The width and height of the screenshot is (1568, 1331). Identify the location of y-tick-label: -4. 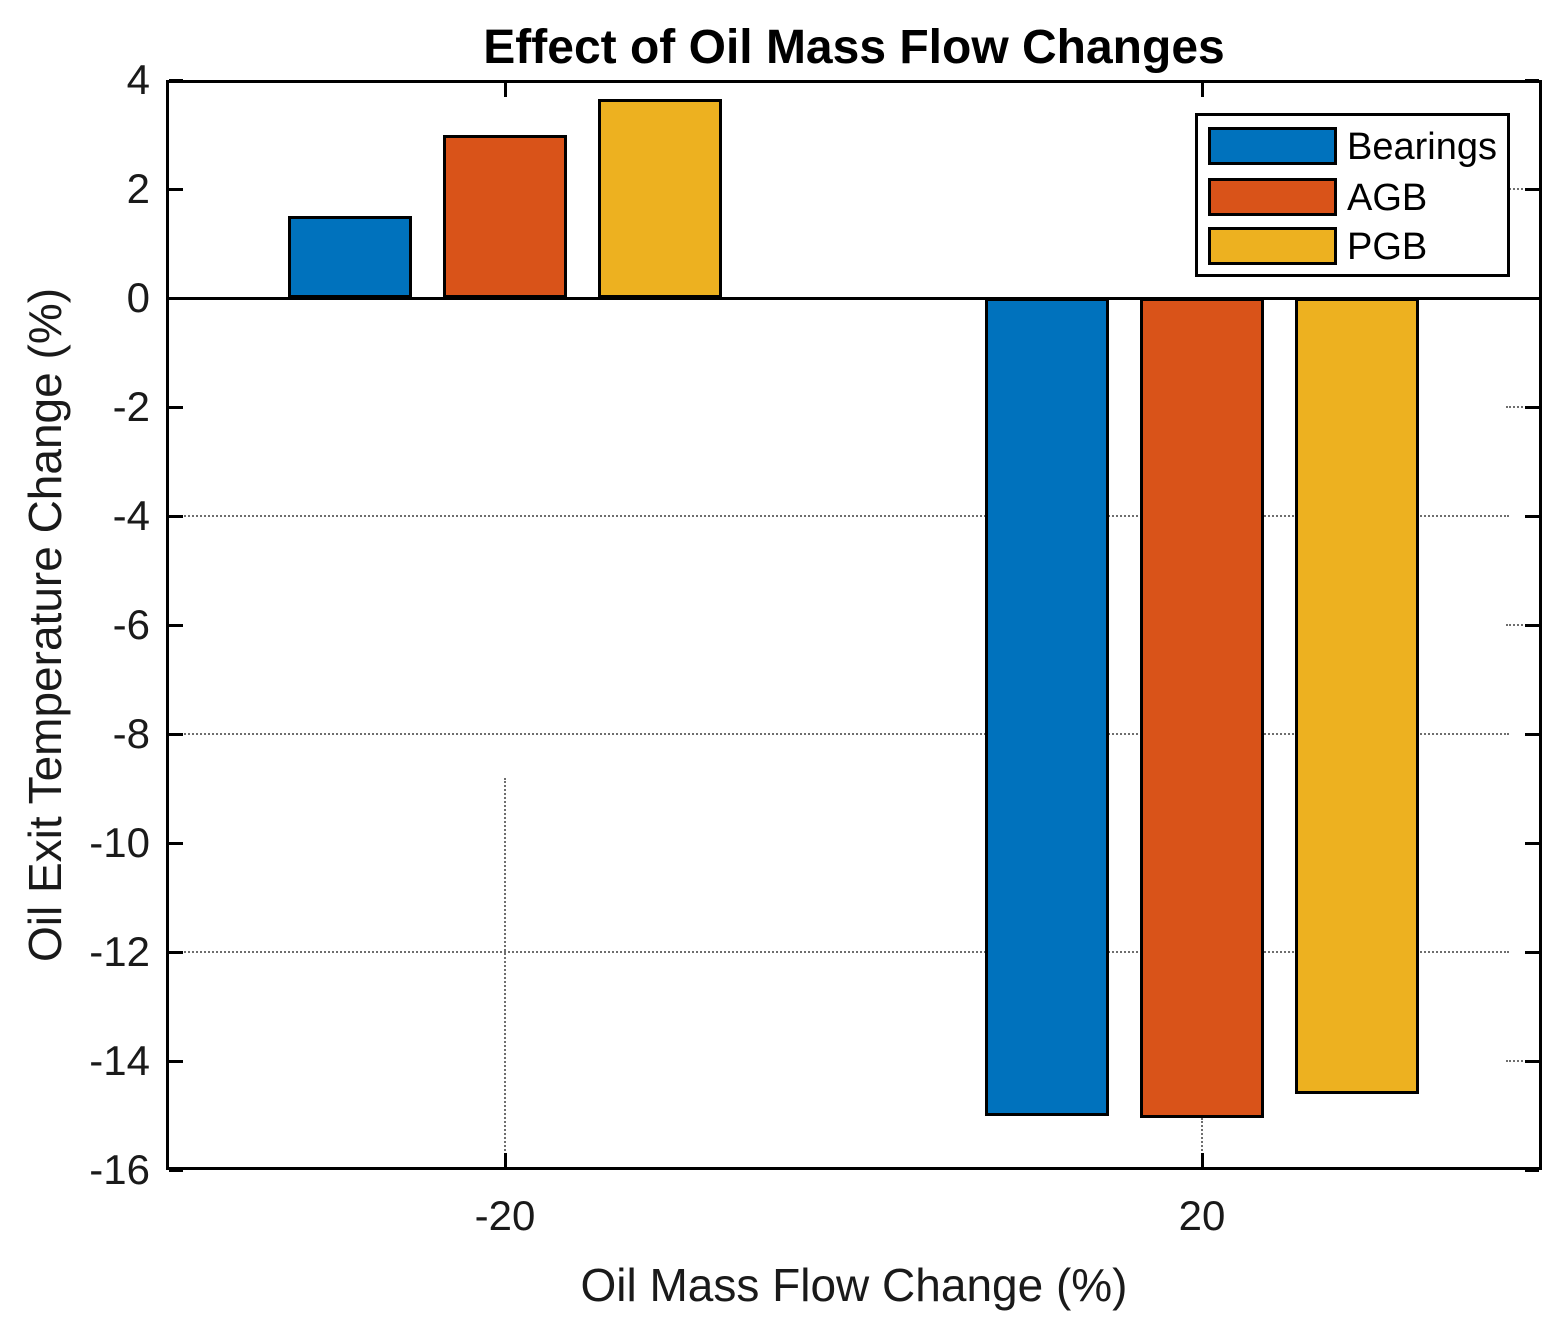
(131, 515).